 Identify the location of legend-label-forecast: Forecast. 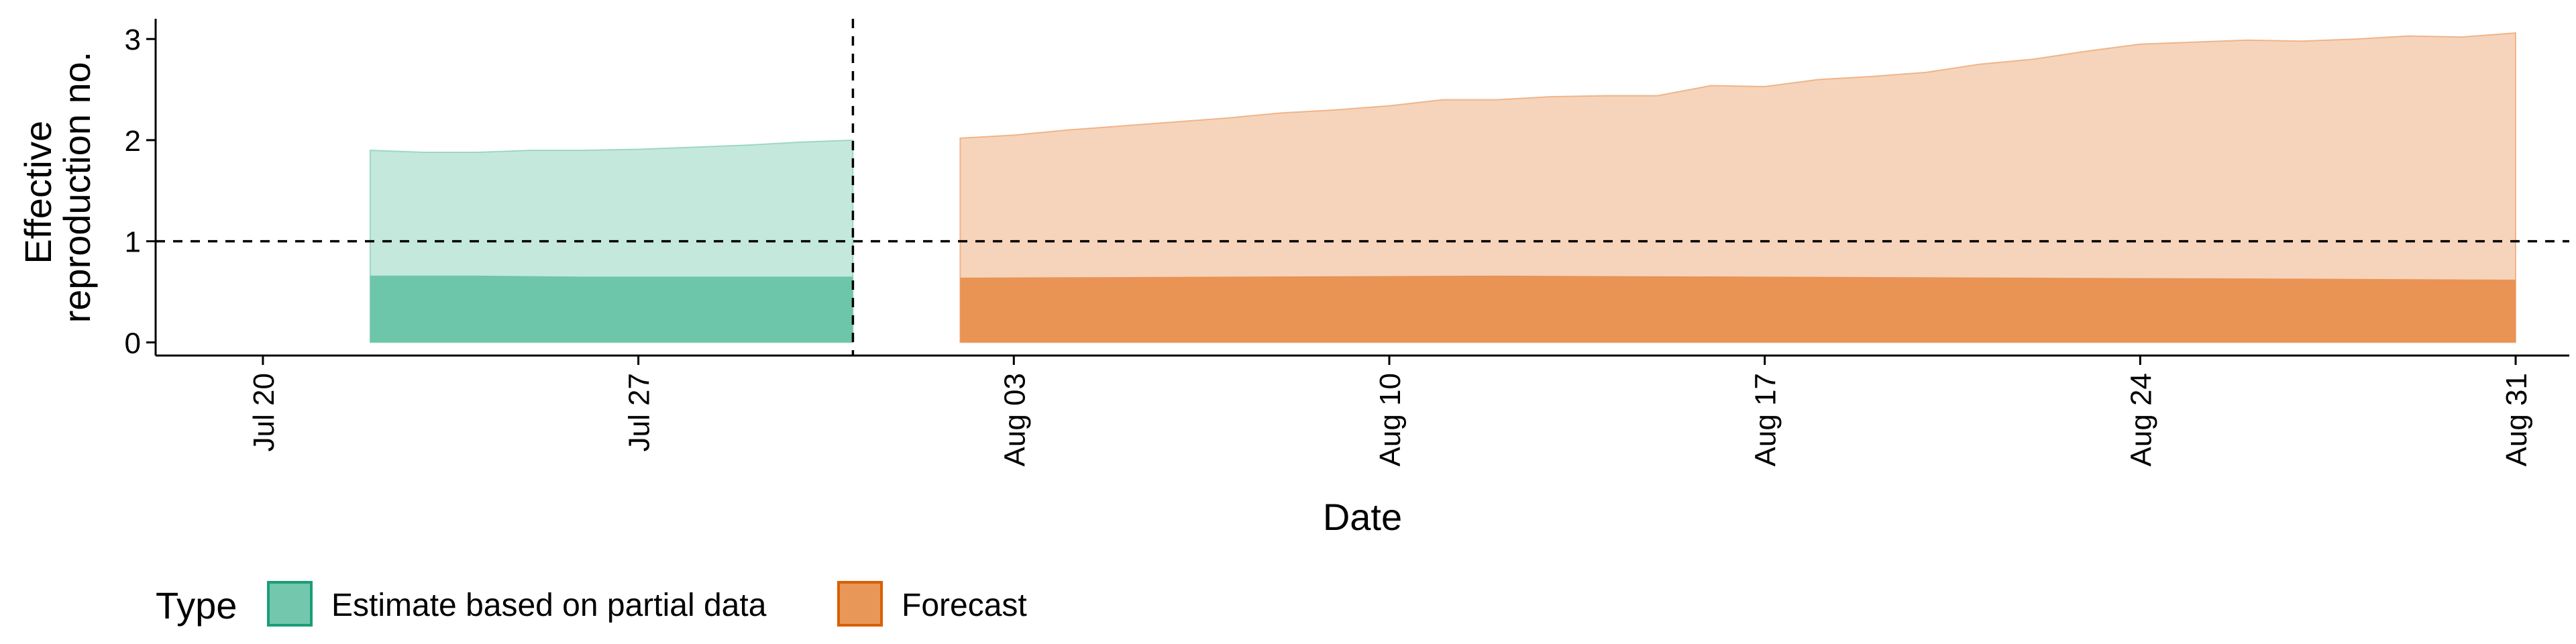
(964, 605).